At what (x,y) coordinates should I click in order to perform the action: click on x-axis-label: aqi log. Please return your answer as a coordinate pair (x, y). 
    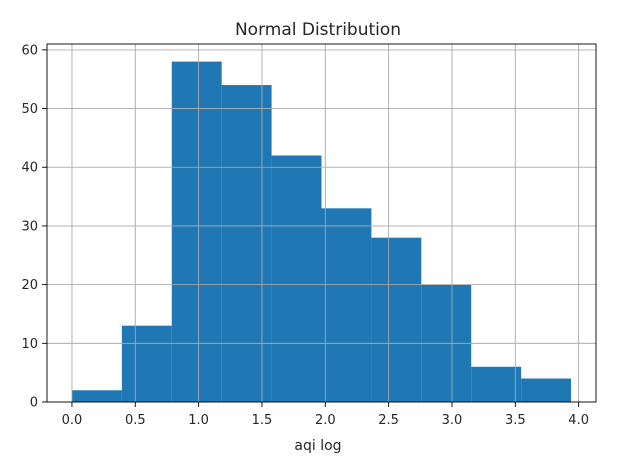
    Looking at the image, I should click on (317, 446).